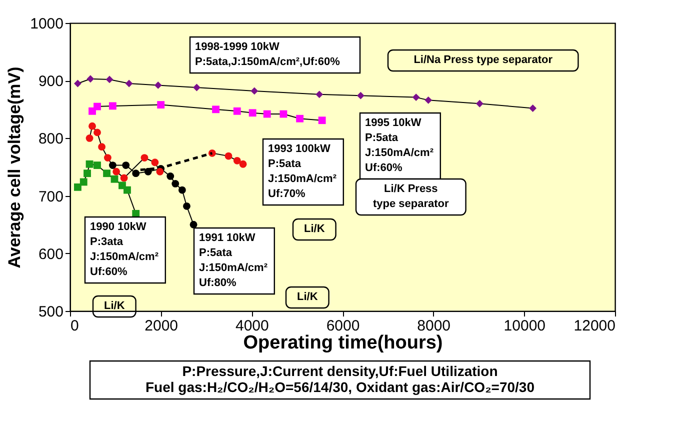  Describe the element at coordinates (267, 54) in the screenshot. I see `annotation: 1998-1999 10kW P:5ata,J:150mA/cm²,Uf:60%` at that location.